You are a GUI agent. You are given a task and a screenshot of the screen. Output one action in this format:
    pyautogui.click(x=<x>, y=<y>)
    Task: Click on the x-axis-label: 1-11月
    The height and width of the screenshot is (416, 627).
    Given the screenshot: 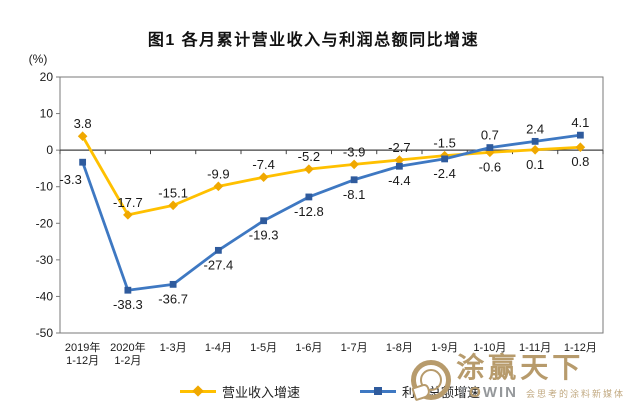 What is the action you would take?
    pyautogui.click(x=535, y=348)
    